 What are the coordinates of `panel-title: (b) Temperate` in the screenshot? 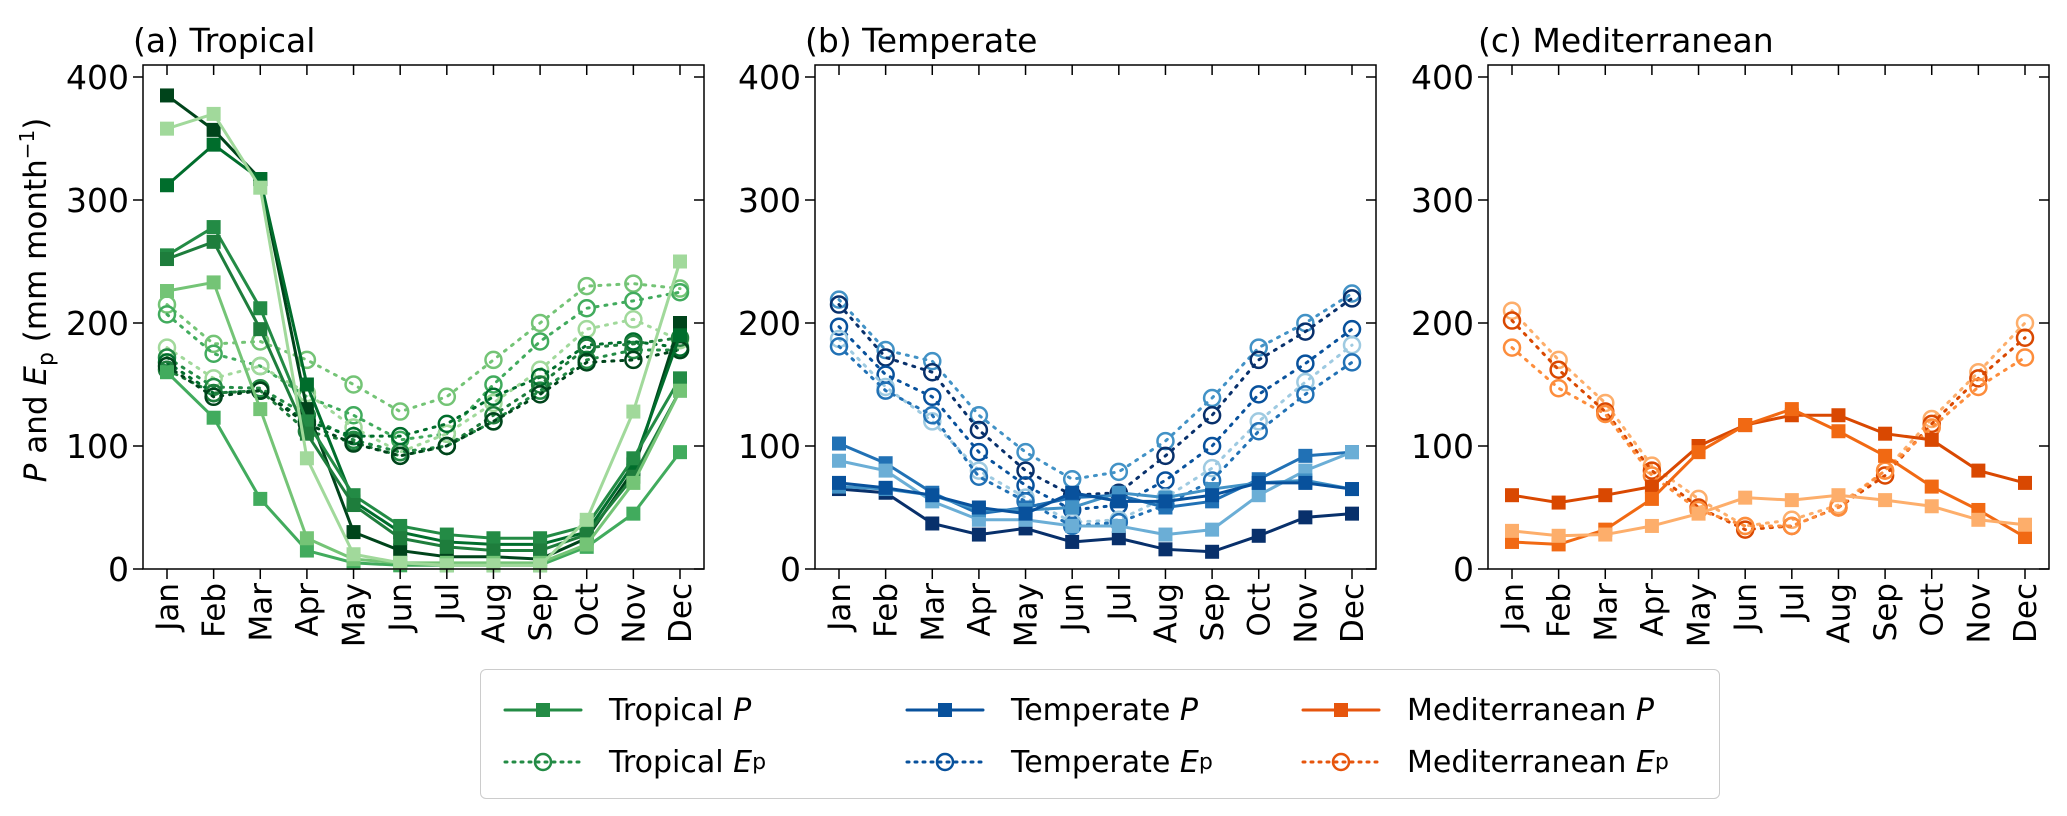 It's located at (921, 40).